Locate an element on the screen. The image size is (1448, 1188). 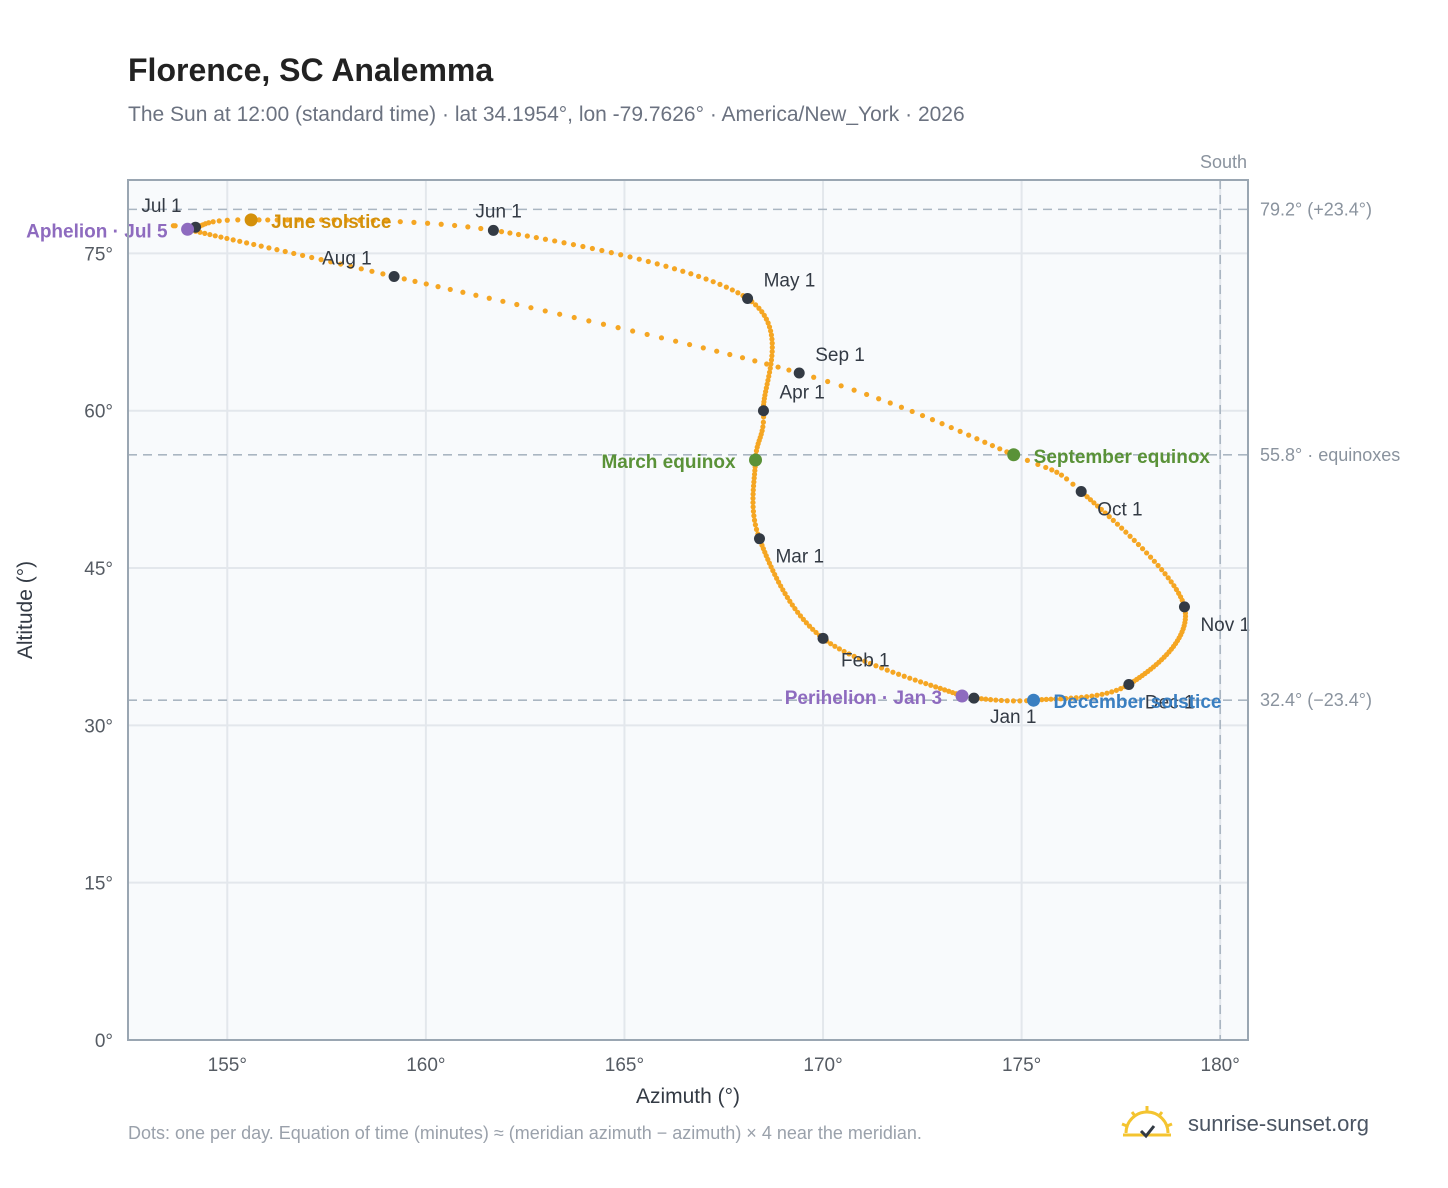
month-label: Aug 1 is located at coordinates (347, 258).